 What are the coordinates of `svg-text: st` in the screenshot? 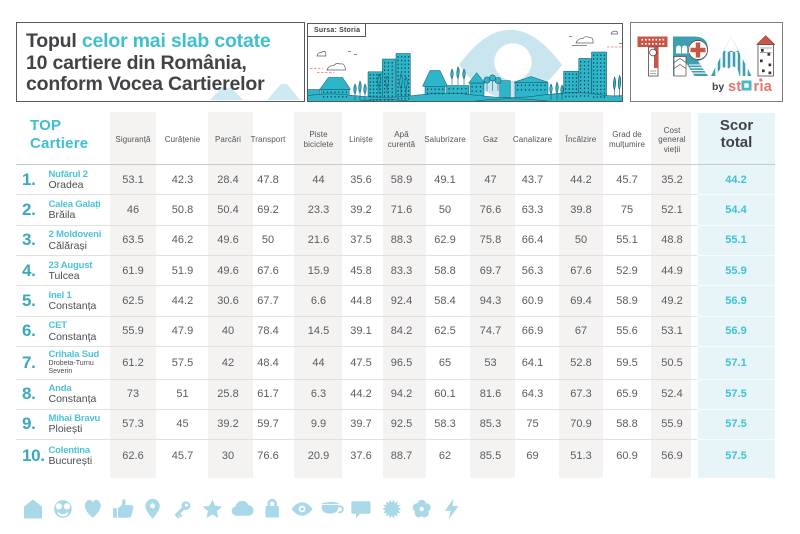 It's located at (735, 87).